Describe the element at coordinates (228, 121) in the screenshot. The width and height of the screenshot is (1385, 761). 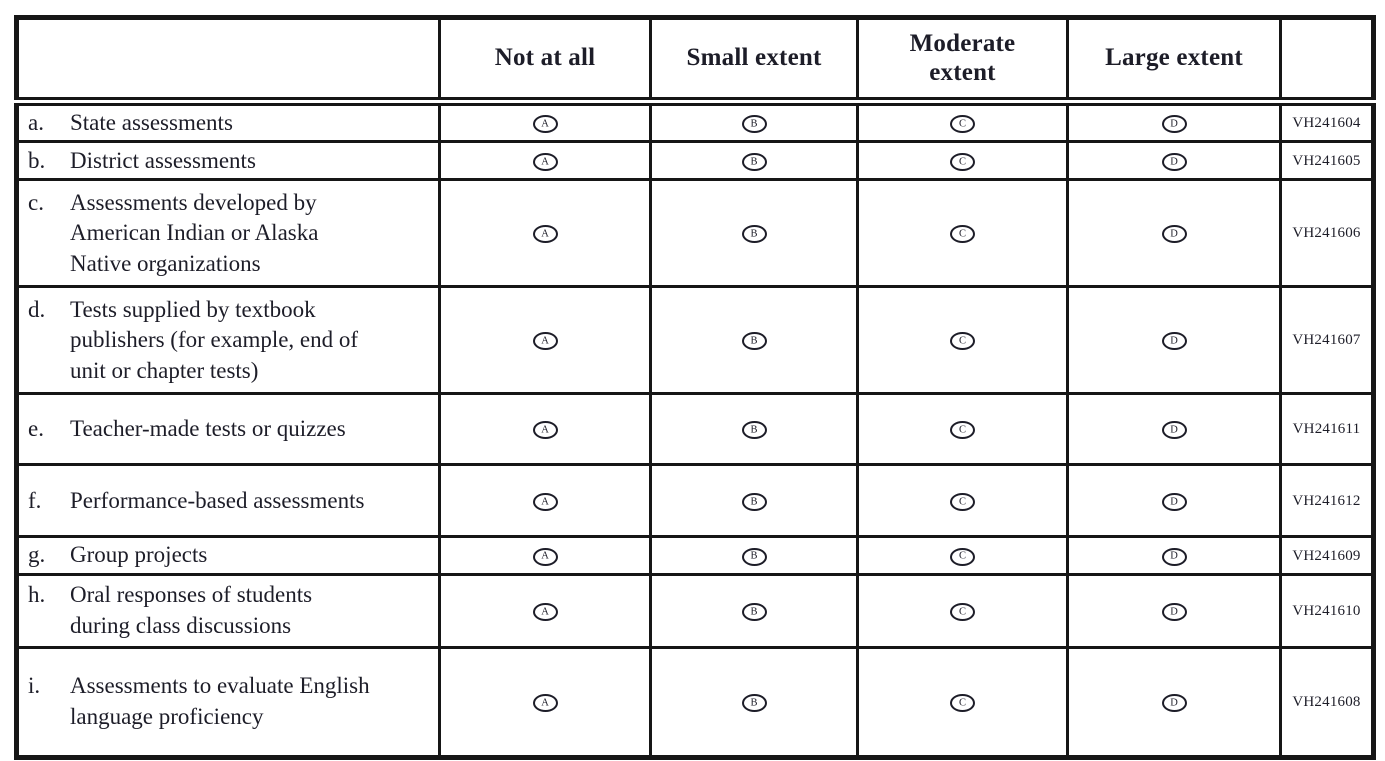
I see `item-cell: a. State assessments` at that location.